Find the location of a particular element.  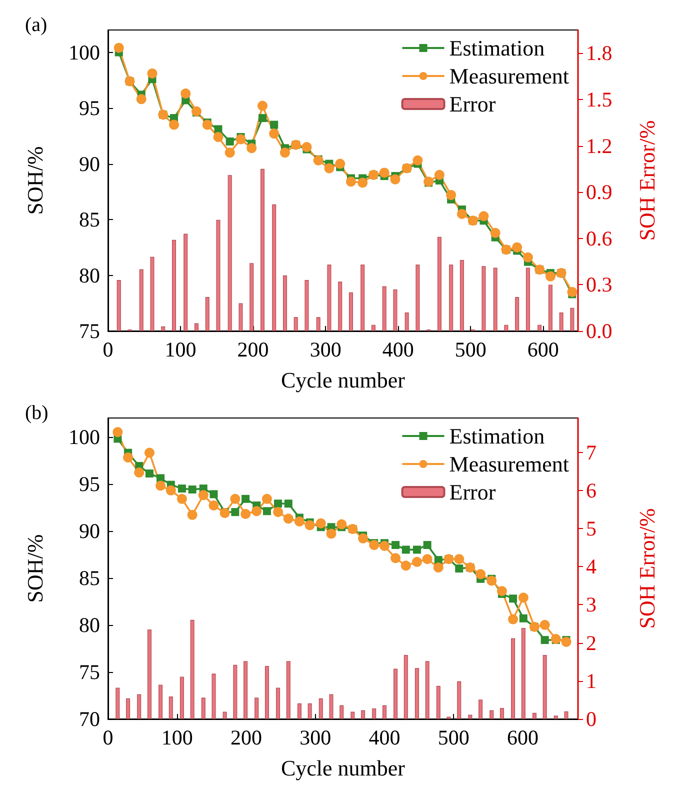

y2-tick-label: 5 is located at coordinates (591, 528).